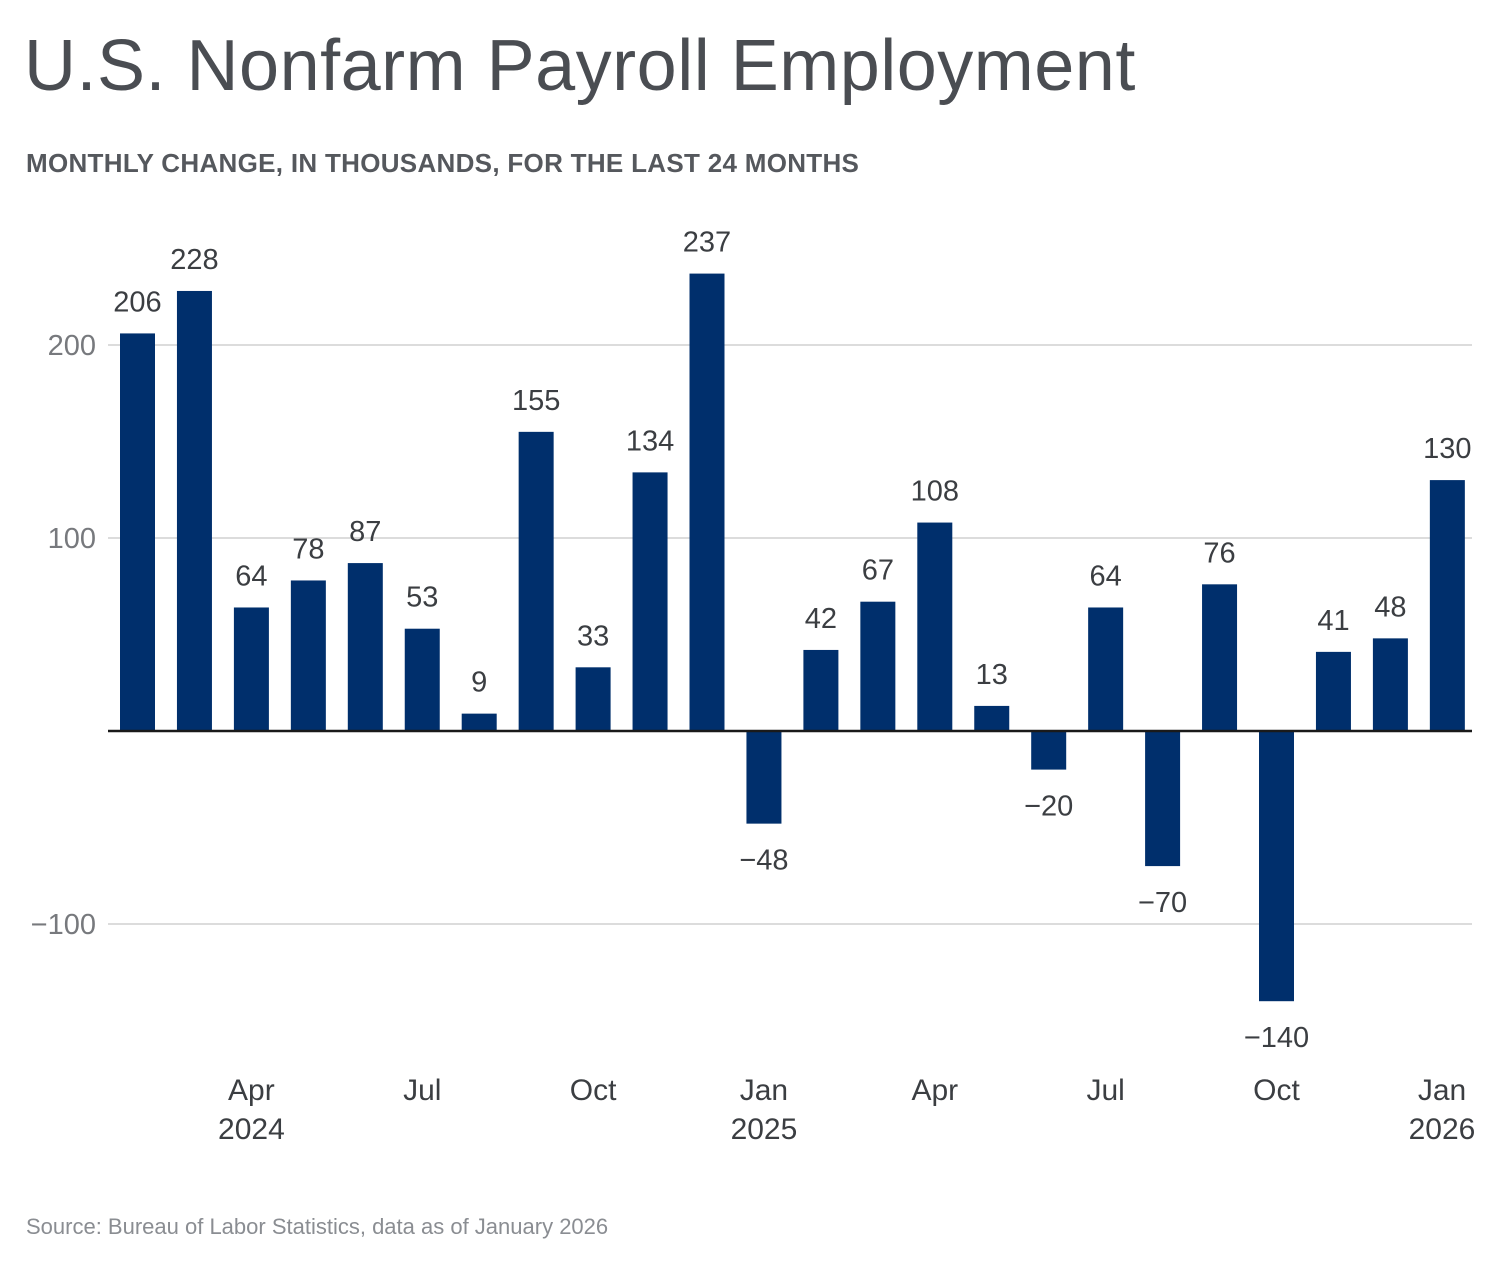  Describe the element at coordinates (878, 571) in the screenshot. I see `data-label: 67` at that location.